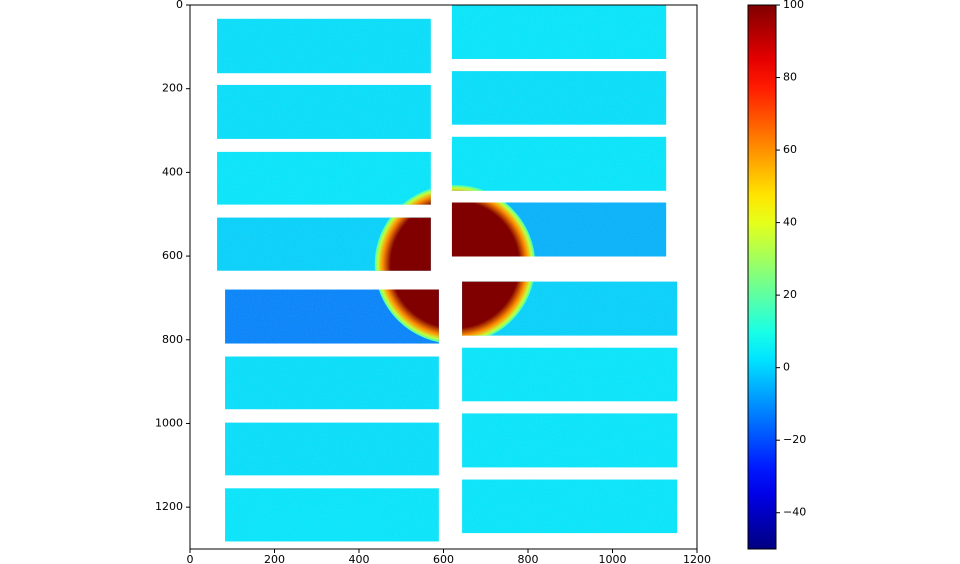 This screenshot has height=564, width=960. What do you see at coordinates (790, 77) in the screenshot?
I see `colorbar-tick-label: 80` at bounding box center [790, 77].